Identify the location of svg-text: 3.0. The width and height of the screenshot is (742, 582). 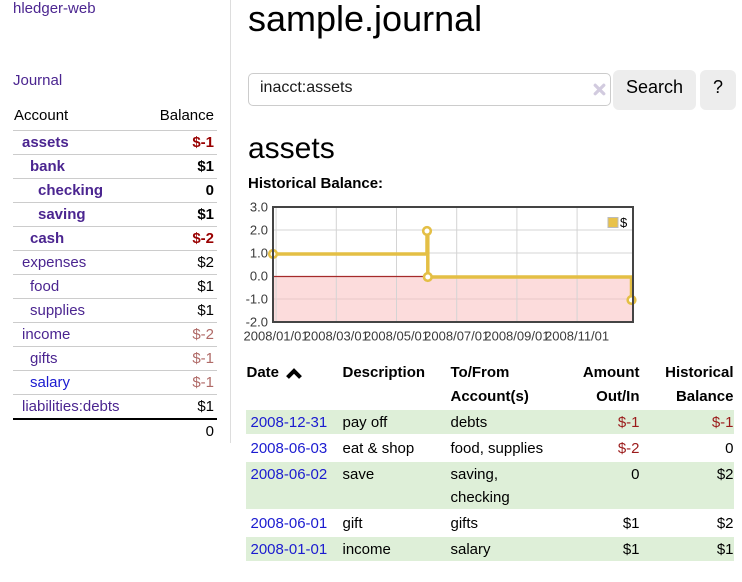
(259, 207).